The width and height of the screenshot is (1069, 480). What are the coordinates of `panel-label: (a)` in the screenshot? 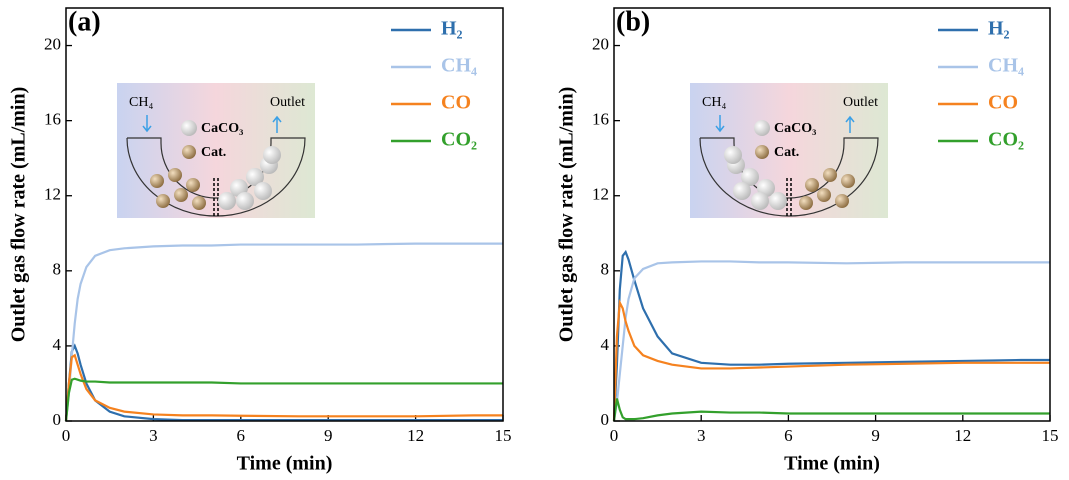 It's located at (84, 21).